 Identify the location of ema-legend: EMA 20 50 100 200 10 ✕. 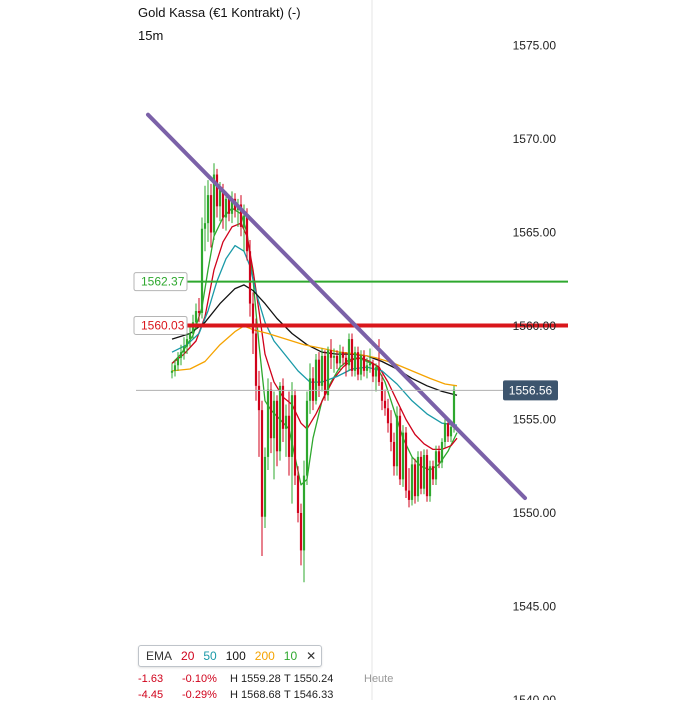
(230, 656).